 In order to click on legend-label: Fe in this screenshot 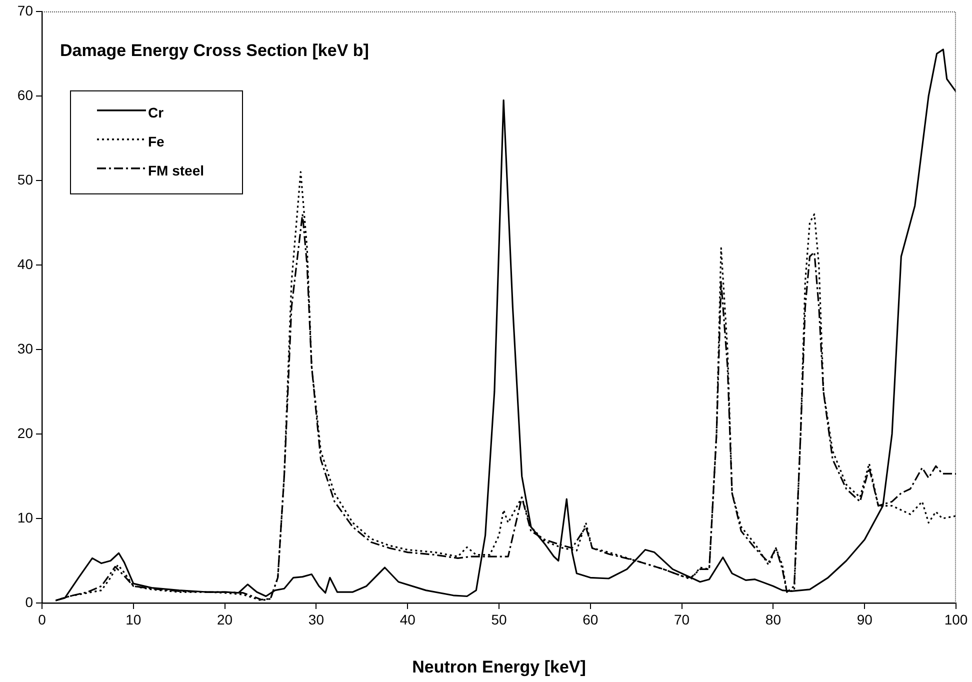, I will do `click(156, 141)`.